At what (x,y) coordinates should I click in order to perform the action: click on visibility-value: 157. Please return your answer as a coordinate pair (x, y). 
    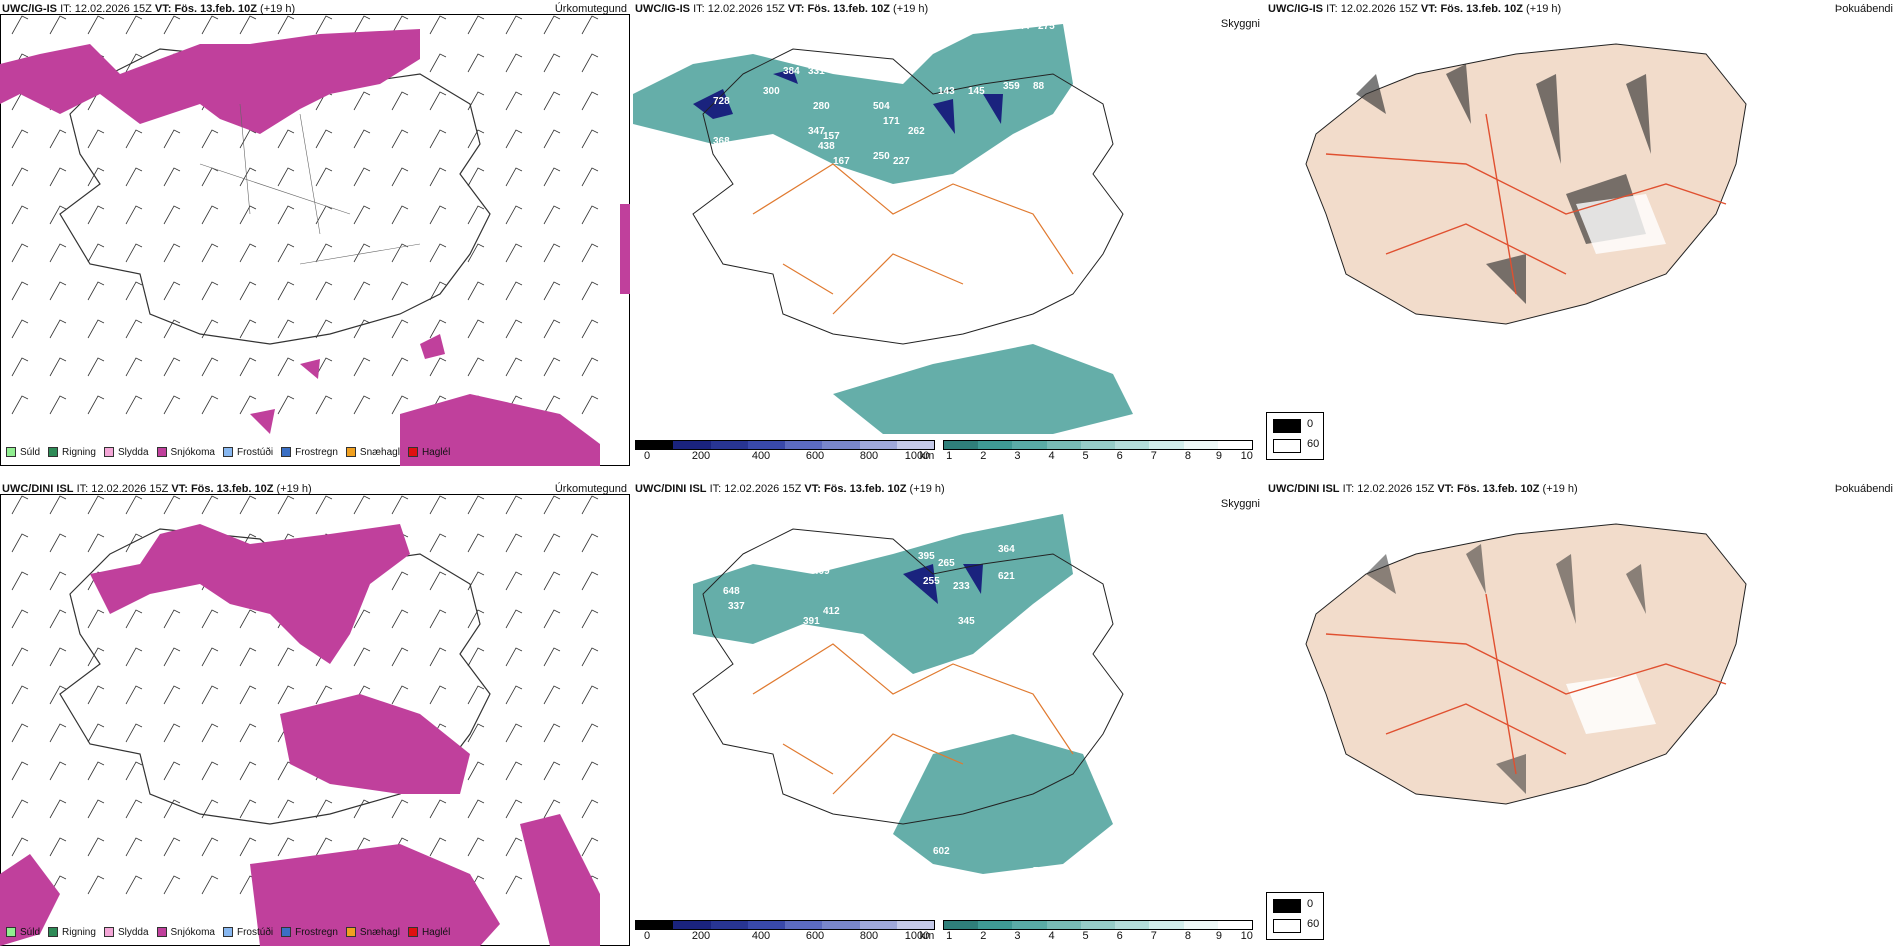
    Looking at the image, I should click on (831, 136).